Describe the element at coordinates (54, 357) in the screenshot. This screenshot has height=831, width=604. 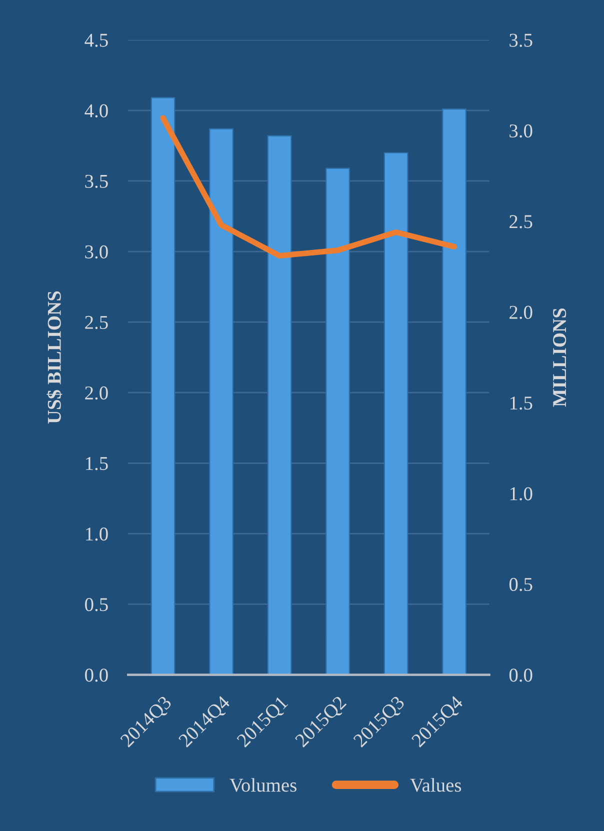
I see `y-axis-title: US$ BILLIONS` at that location.